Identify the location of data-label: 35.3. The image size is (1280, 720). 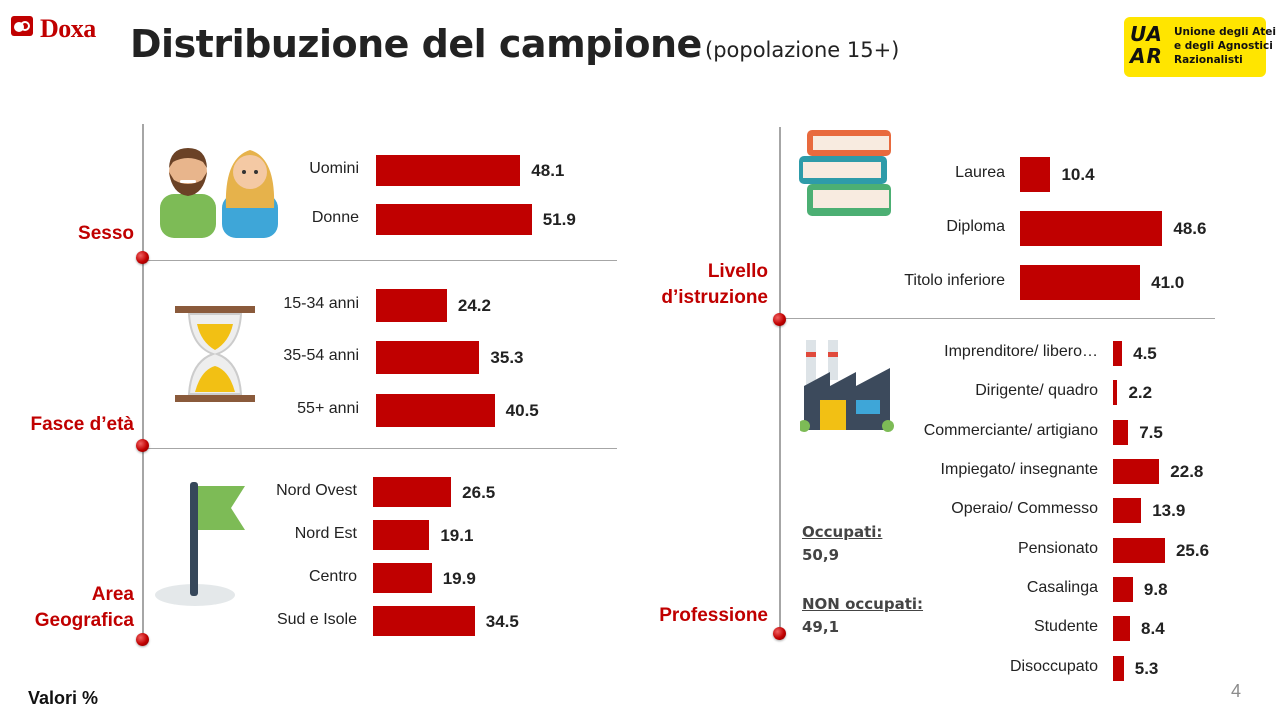
(507, 357).